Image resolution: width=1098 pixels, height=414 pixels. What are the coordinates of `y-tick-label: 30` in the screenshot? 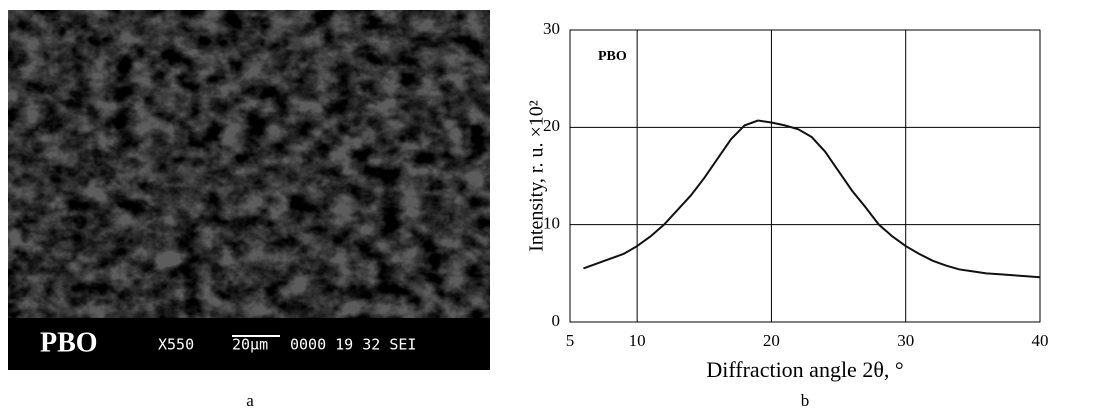 It's located at (551, 28).